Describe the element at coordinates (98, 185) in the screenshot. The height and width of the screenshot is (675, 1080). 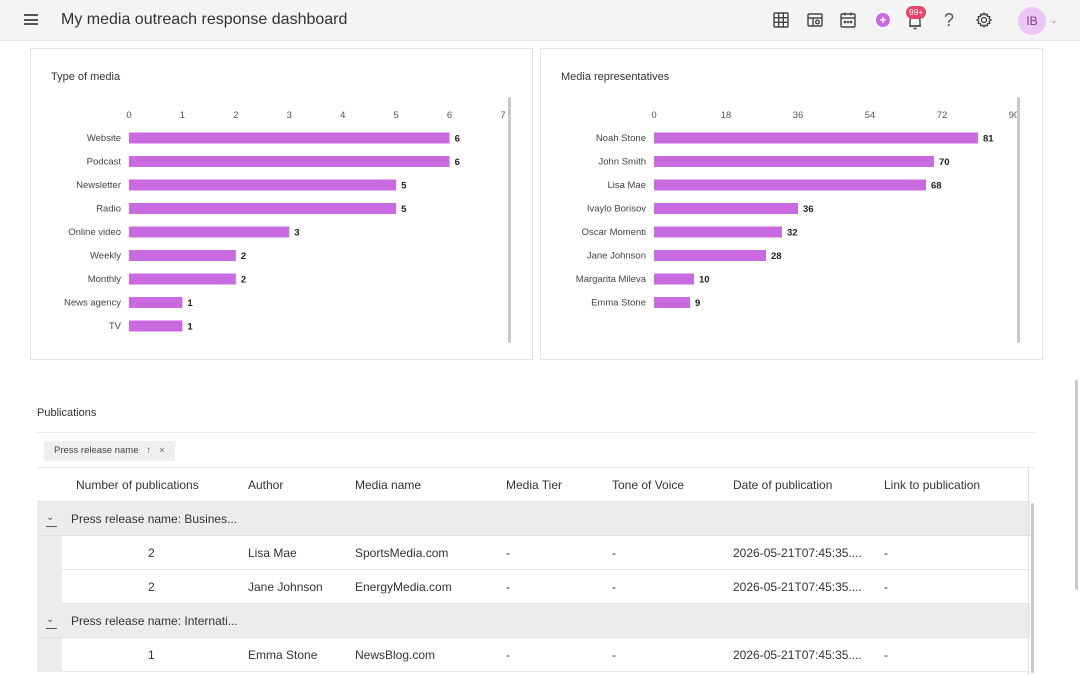
I see `category-label: Newsletter` at that location.